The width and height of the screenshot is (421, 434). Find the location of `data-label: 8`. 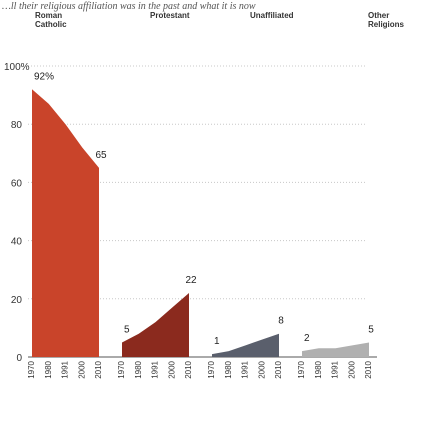

data-label: 8 is located at coordinates (281, 321).